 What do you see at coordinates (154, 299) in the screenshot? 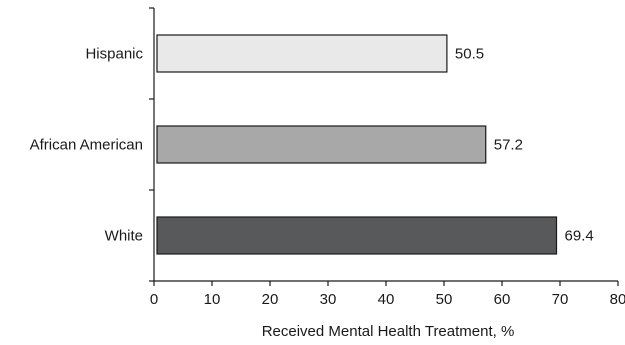
I see `x-tick-label: 0` at bounding box center [154, 299].